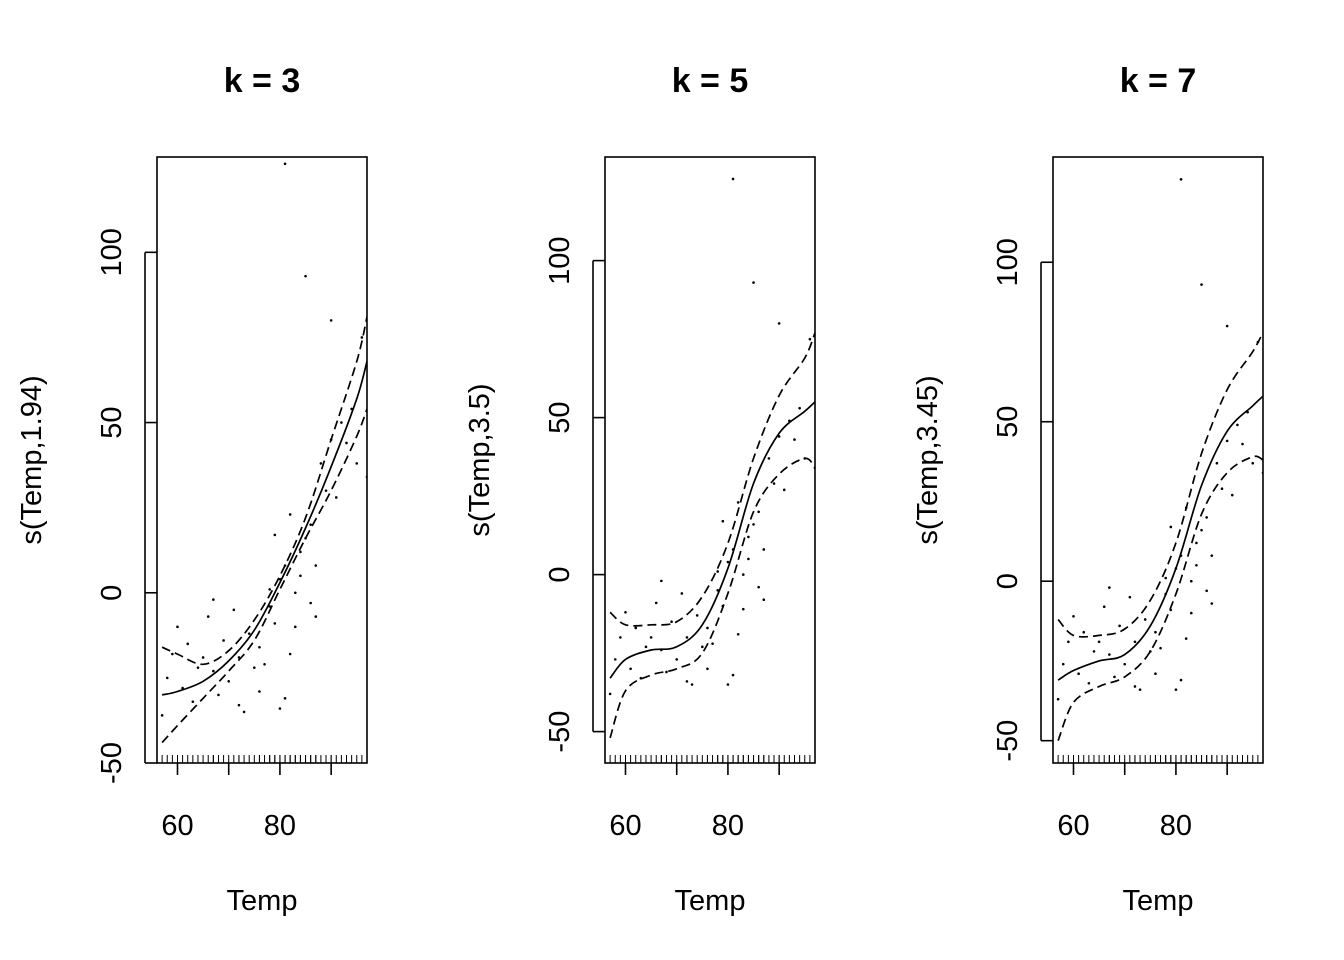 This screenshot has width=1344, height=960. What do you see at coordinates (112, 593) in the screenshot?
I see `y-tick-label: 0` at bounding box center [112, 593].